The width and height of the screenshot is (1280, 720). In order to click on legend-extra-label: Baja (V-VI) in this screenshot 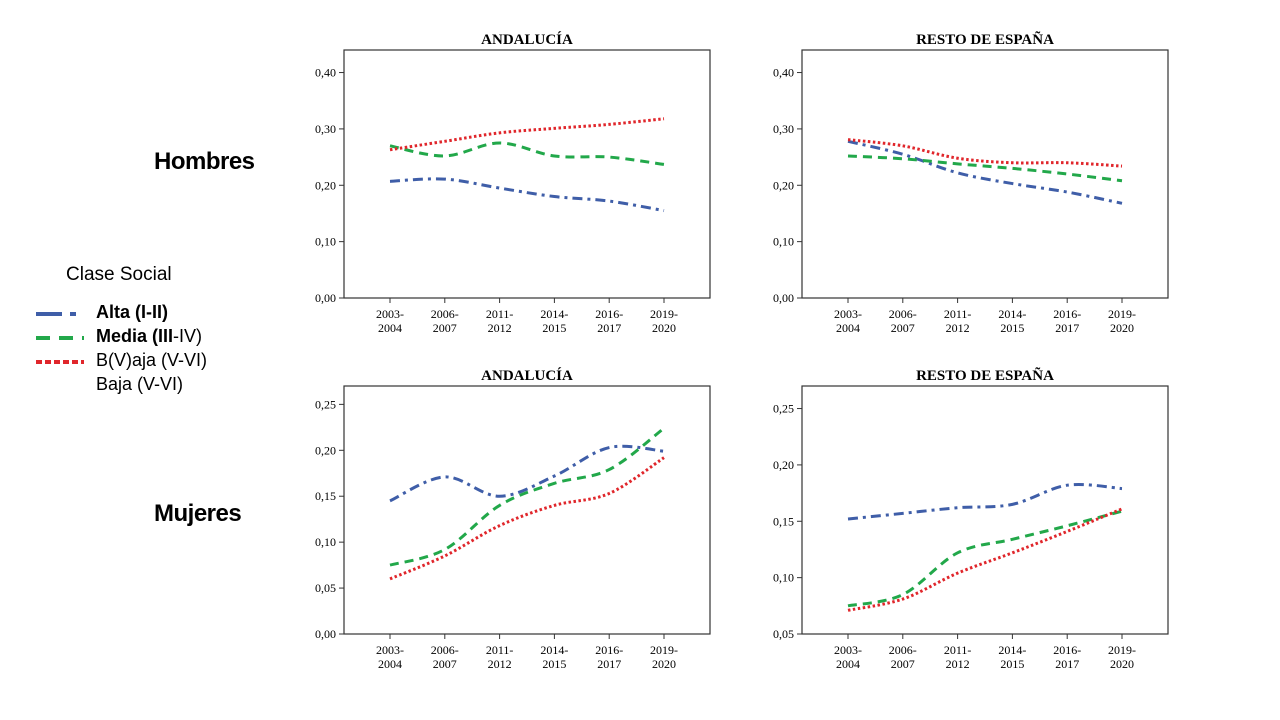, I will do `click(140, 384)`.